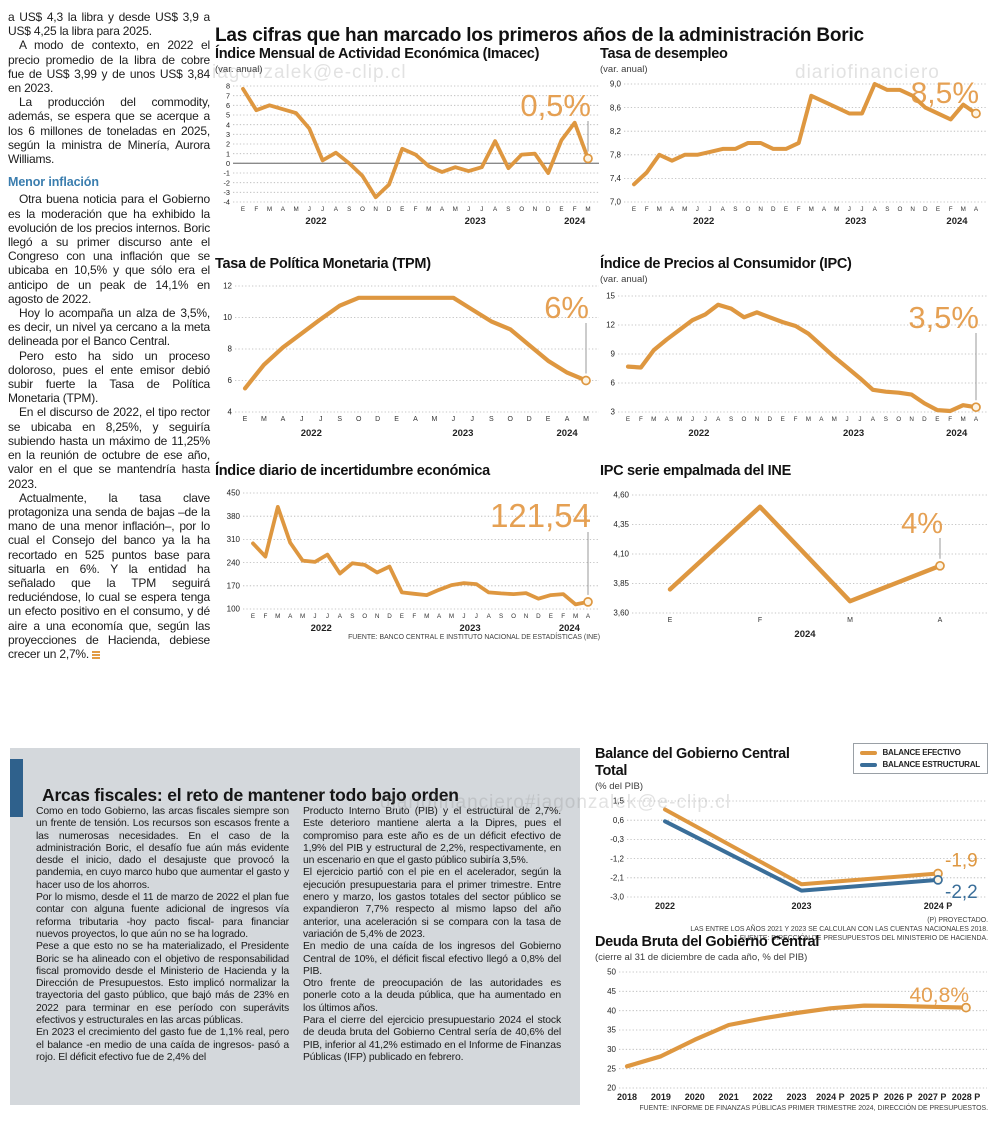 This screenshot has width=988, height=1133. Describe the element at coordinates (621, 495) in the screenshot. I see `svg-text: 4,60` at that location.